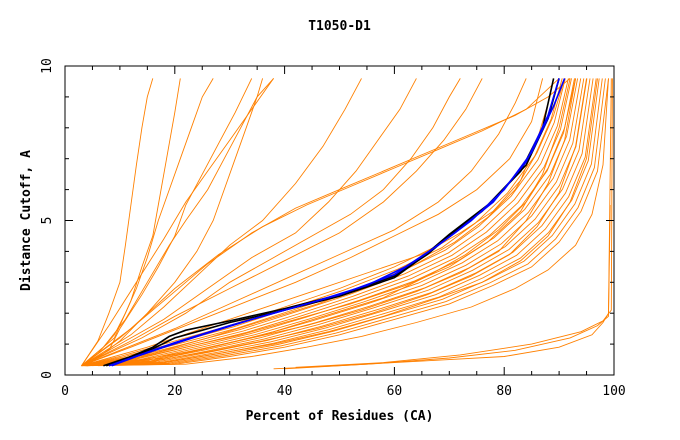 This screenshot has height=440, width=680. What do you see at coordinates (504, 391) in the screenshot?
I see `x-tick-label-80: 80` at bounding box center [504, 391].